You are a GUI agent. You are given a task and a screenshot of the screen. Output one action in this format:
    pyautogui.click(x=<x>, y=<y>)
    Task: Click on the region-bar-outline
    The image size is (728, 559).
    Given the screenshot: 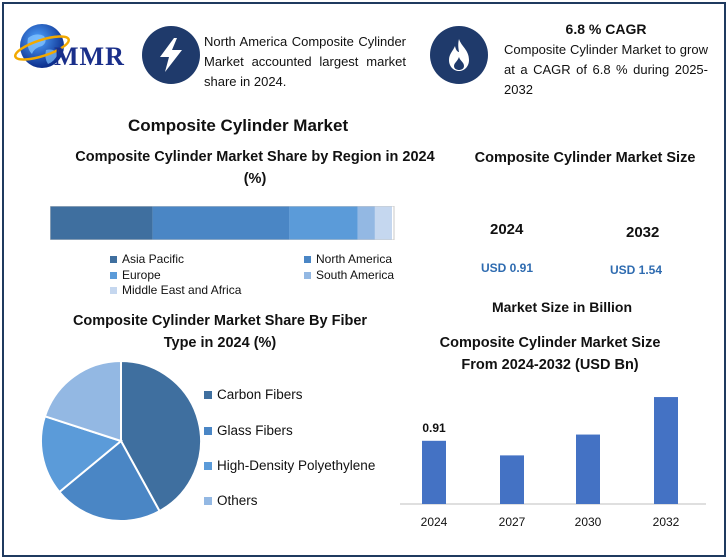 What is the action you would take?
    pyautogui.click(x=222, y=223)
    